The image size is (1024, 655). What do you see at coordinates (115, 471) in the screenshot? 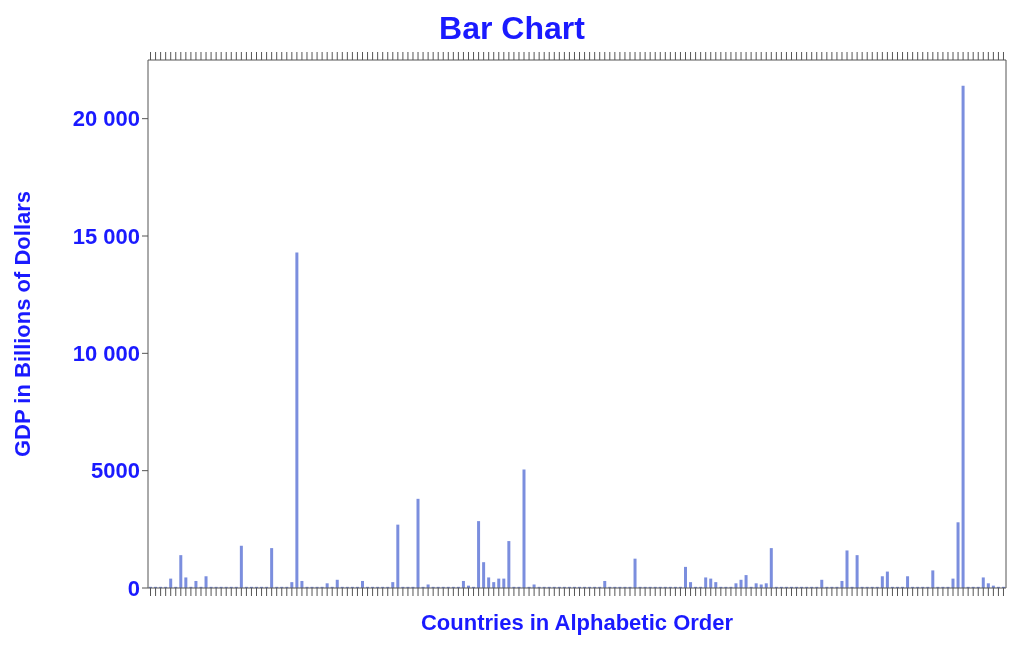
I see `y-tick-label: 5000` at bounding box center [115, 471].